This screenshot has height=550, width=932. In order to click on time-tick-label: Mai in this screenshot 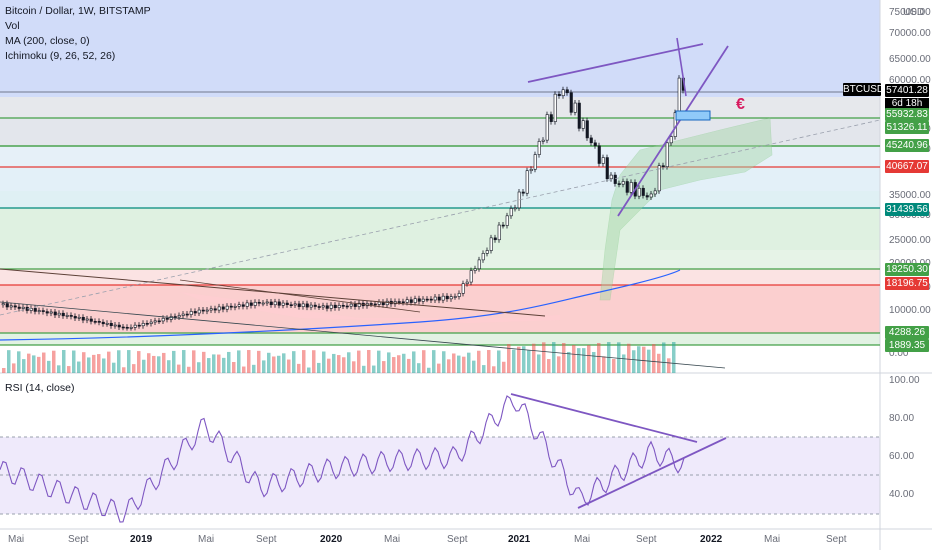, I will do `click(16, 539)`.